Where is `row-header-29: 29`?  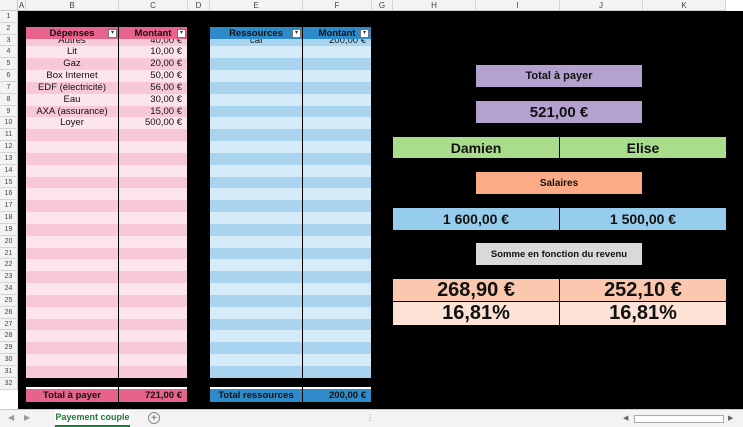 row-header-29: 29 is located at coordinates (9, 348).